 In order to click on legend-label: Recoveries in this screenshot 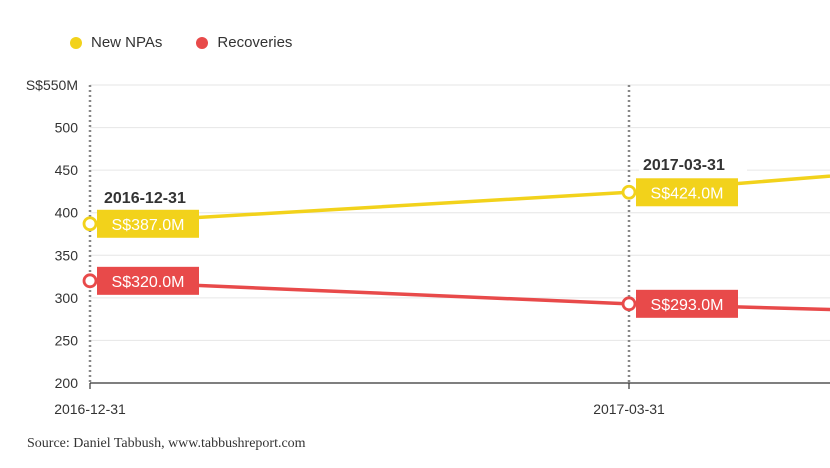, I will do `click(255, 42)`.